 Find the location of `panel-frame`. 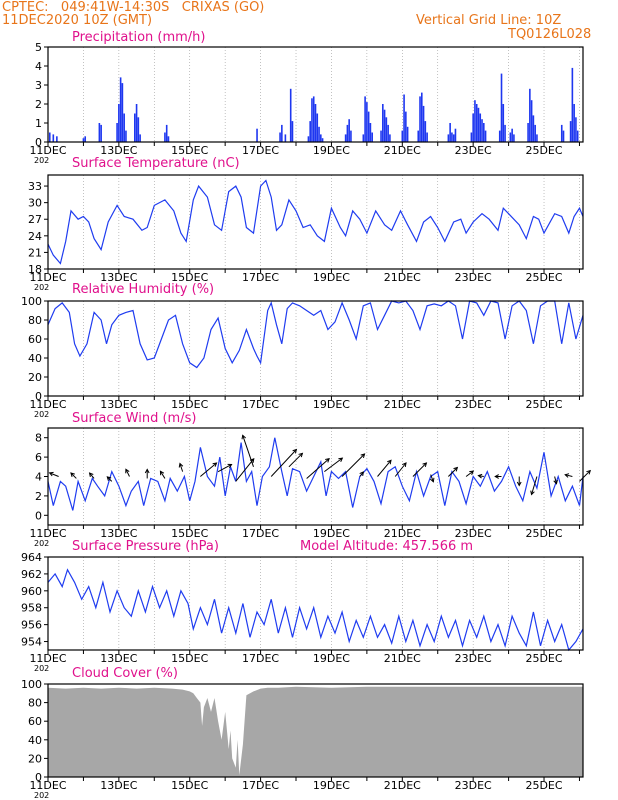

panel-frame is located at coordinates (315, 730).